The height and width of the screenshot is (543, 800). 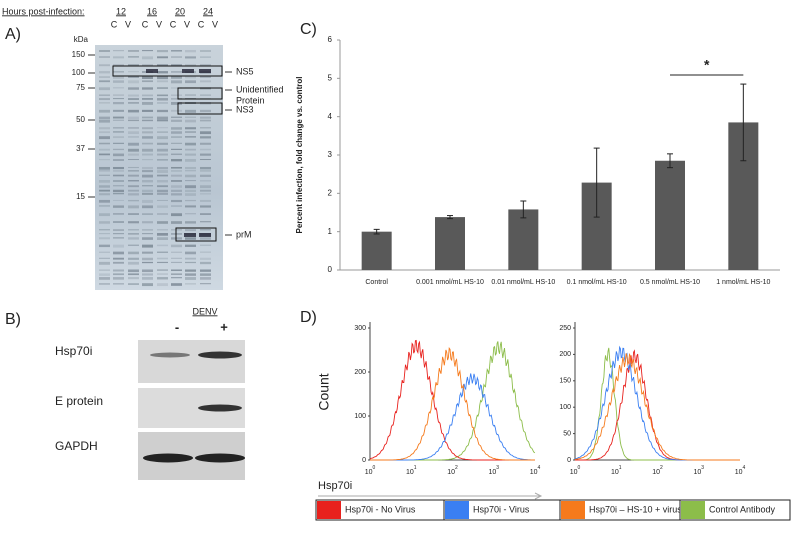 What do you see at coordinates (743, 282) in the screenshot?
I see `x-tick-label: 1 nmol/mL HS-10` at bounding box center [743, 282].